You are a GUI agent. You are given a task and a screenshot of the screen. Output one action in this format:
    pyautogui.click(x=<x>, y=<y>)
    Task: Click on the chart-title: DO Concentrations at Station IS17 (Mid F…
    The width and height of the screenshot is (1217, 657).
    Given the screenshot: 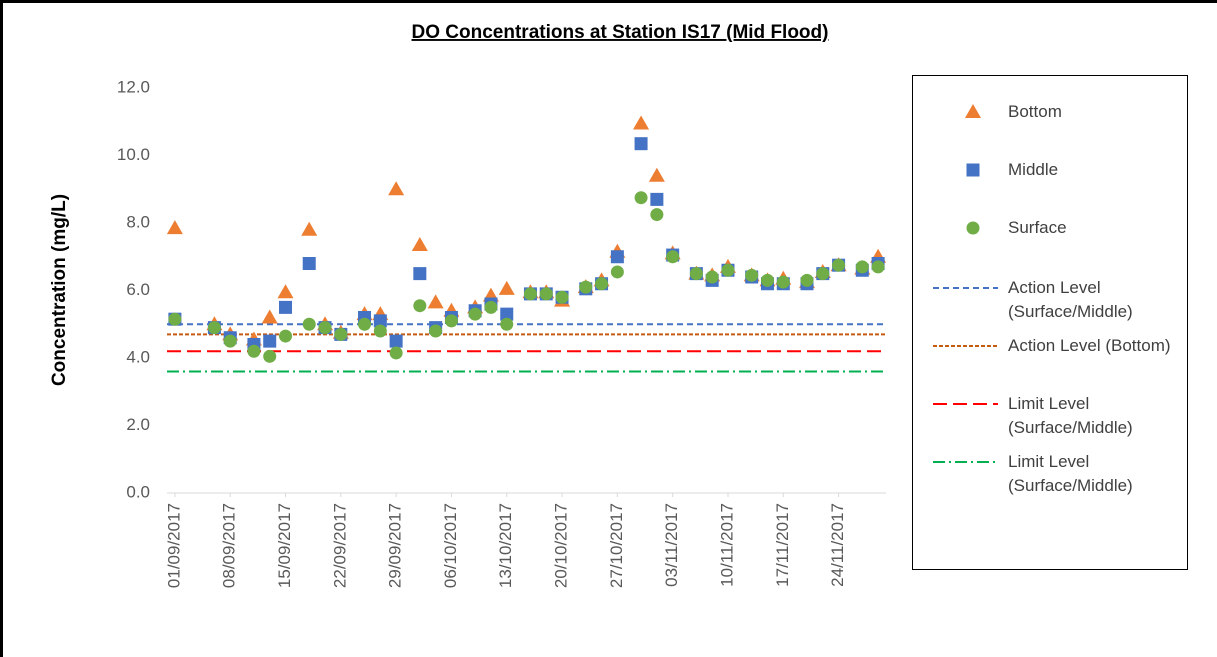 What is the action you would take?
    pyautogui.click(x=620, y=32)
    